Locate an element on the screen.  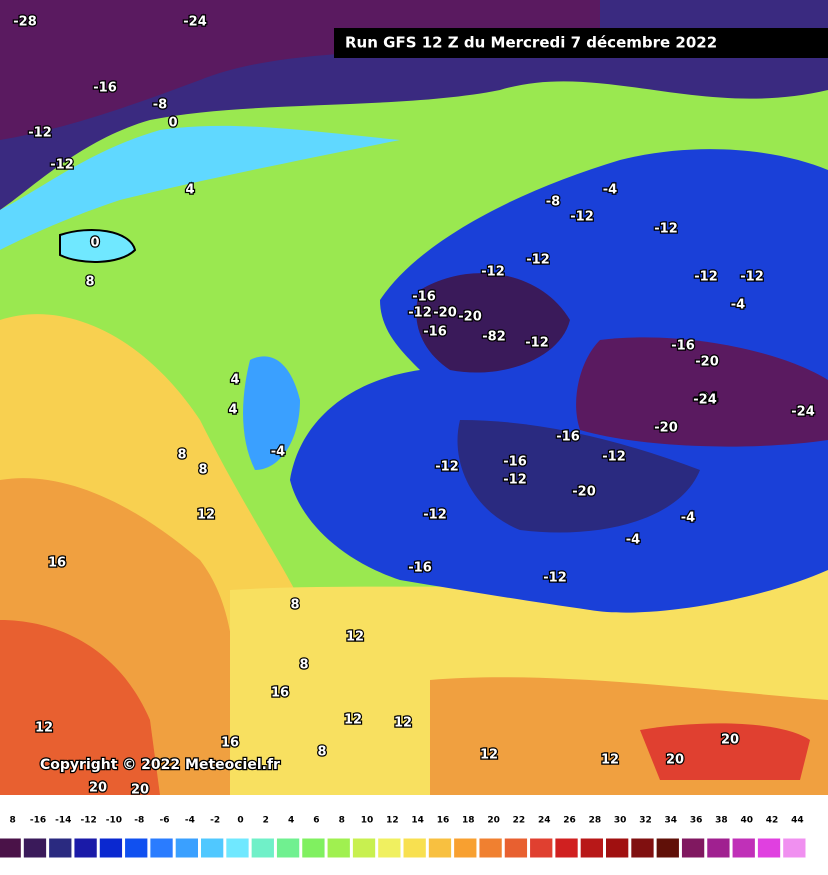
contour-label: 4 is located at coordinates (189, 190).